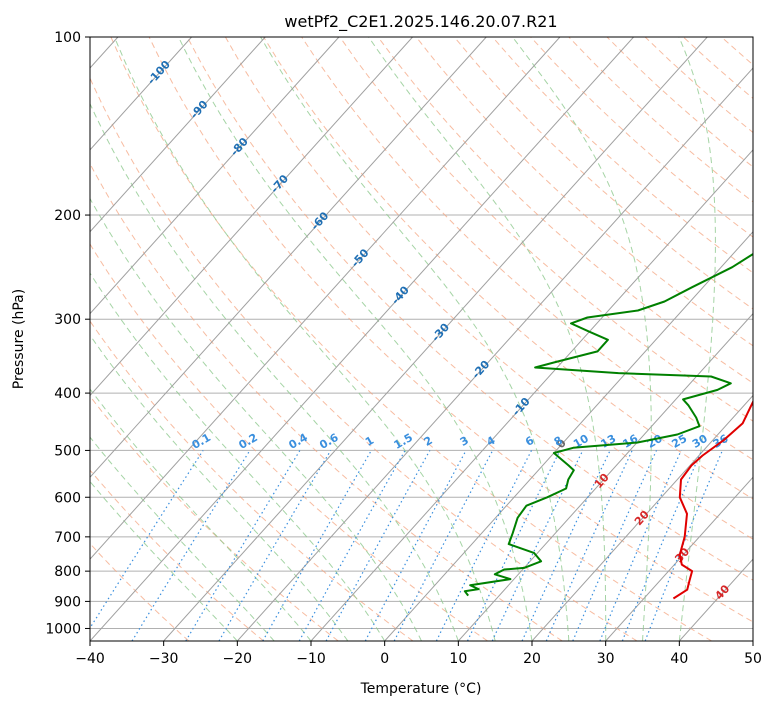 The height and width of the screenshot is (708, 775). Describe the element at coordinates (90, 659) in the screenshot. I see `x-tick-label: −40` at that location.